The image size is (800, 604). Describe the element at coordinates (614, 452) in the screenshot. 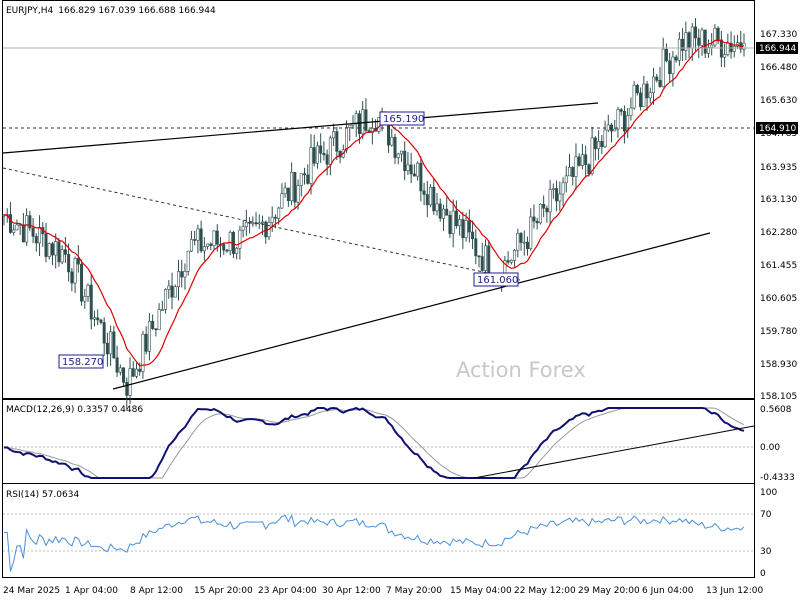

I see `macd-trendline` at that location.